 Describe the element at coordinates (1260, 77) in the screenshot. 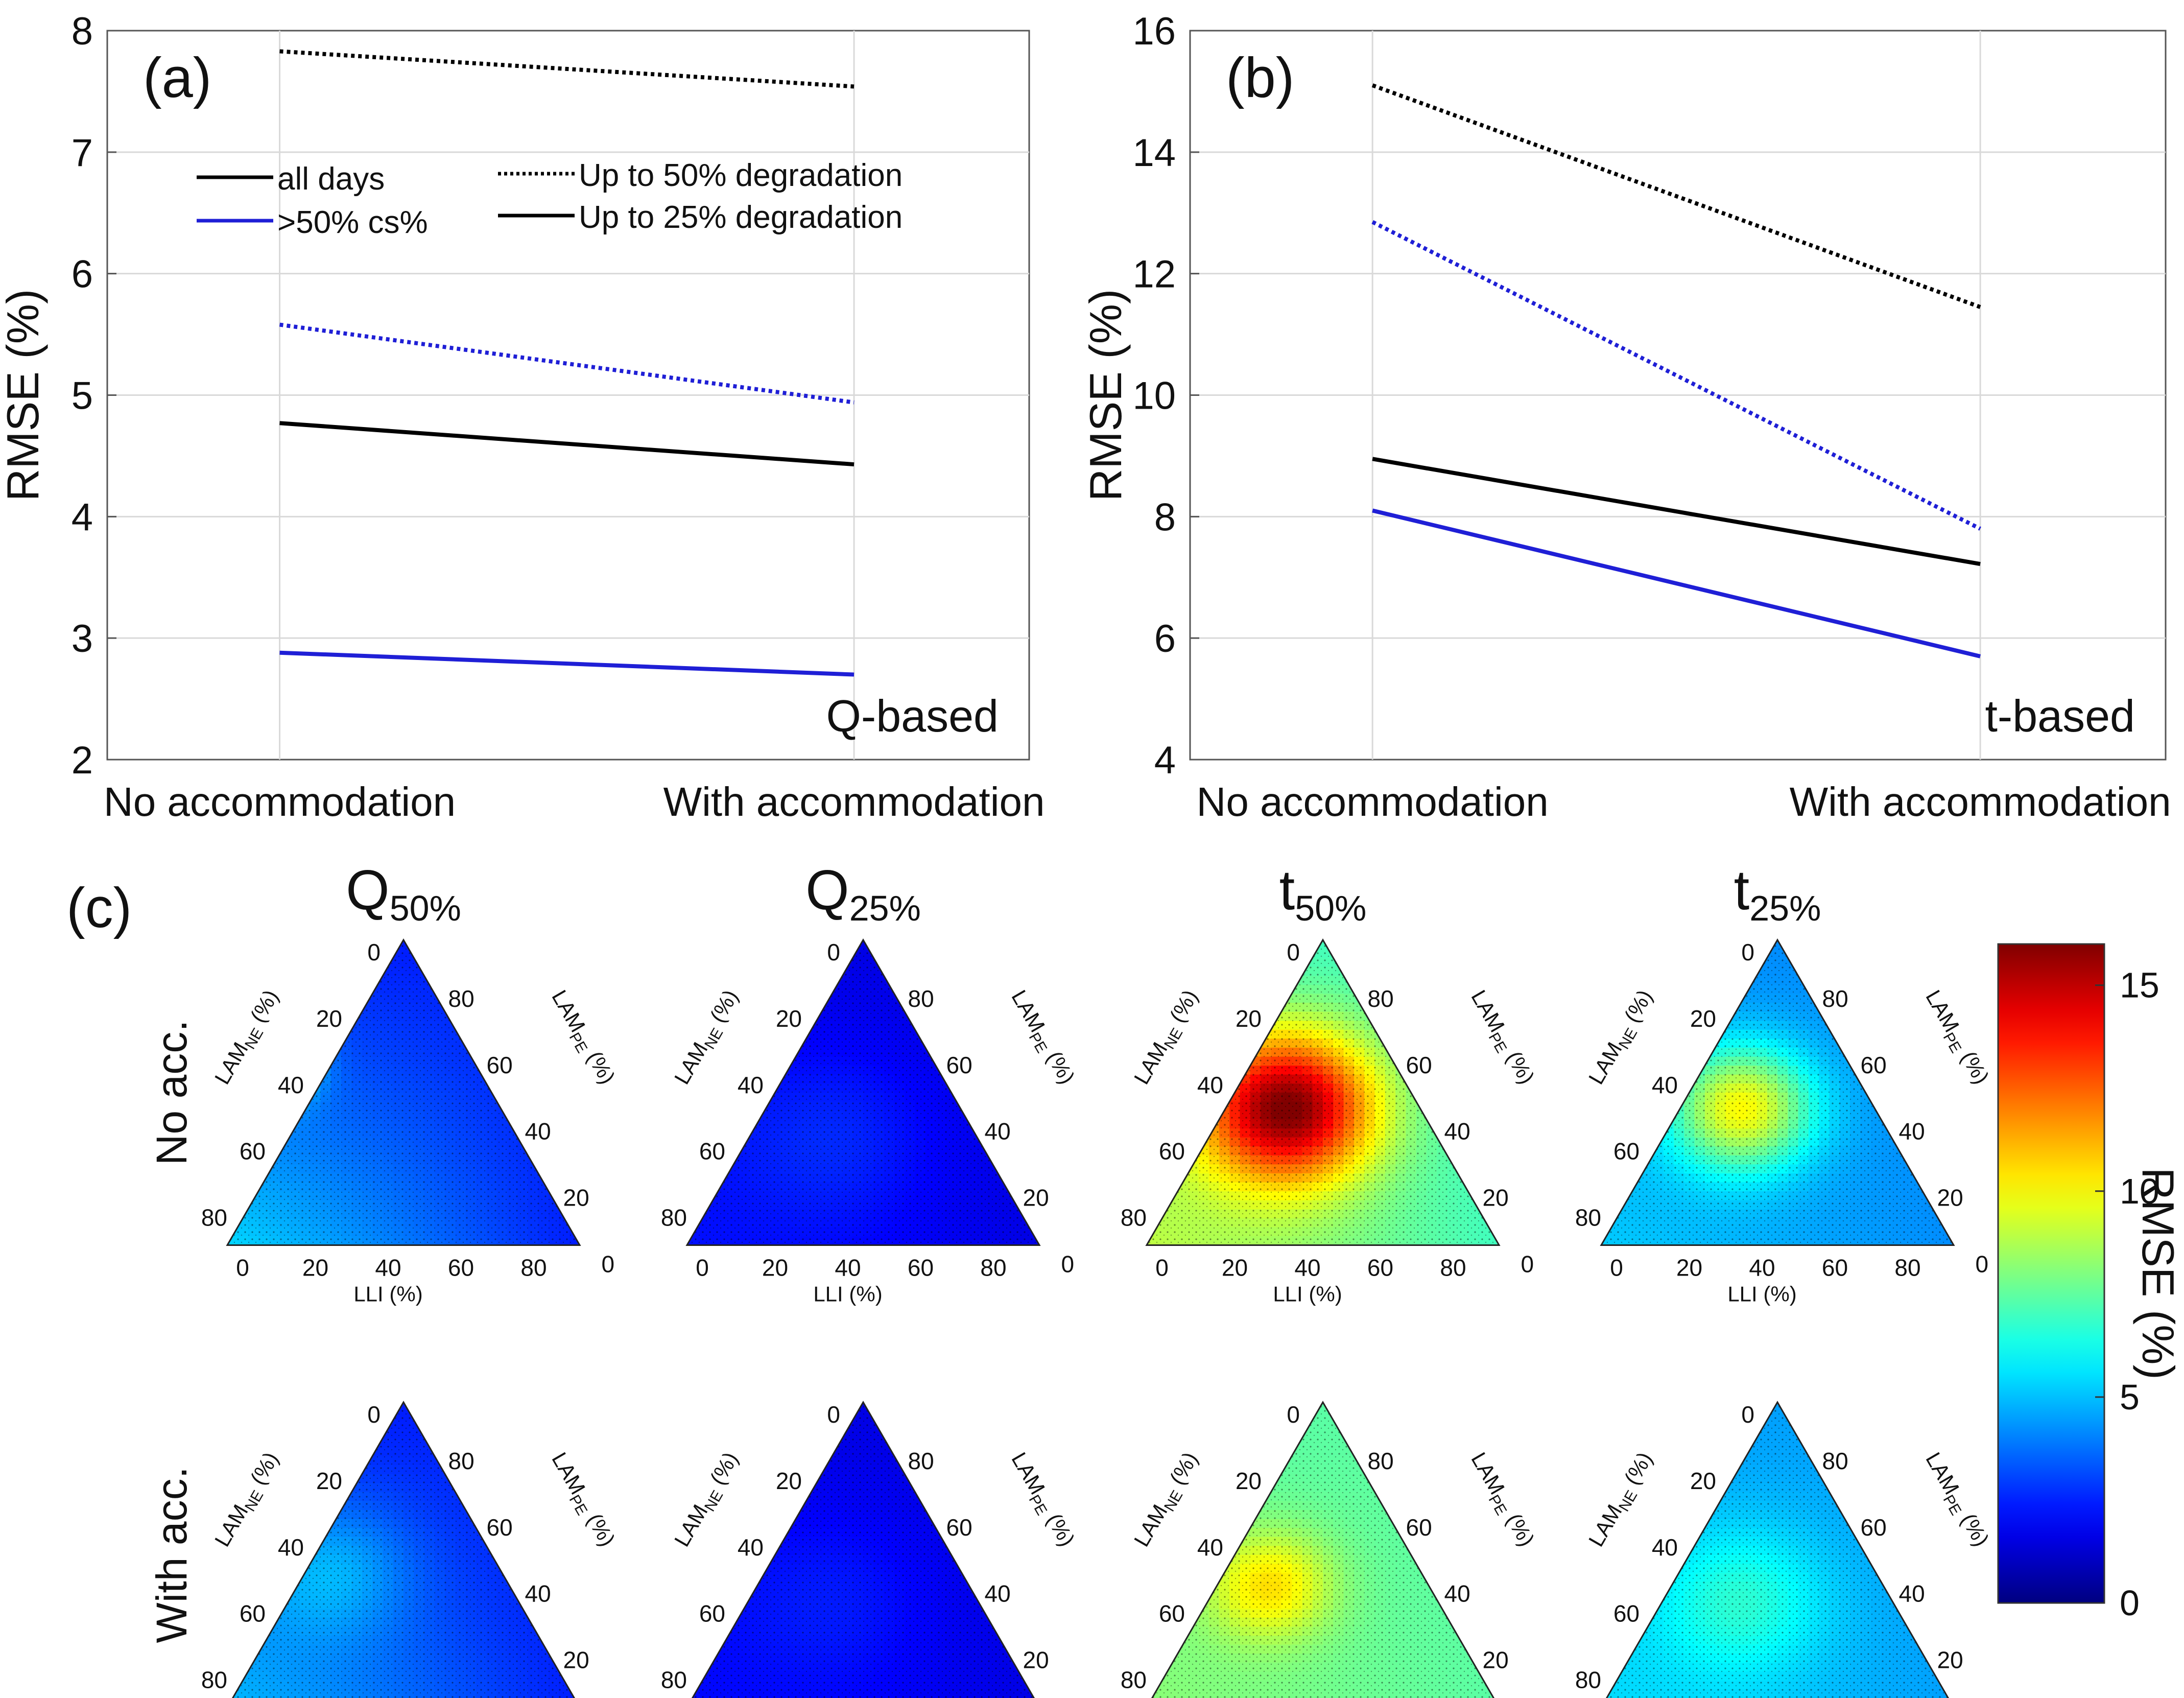

I see `panel-label: (b)` at that location.